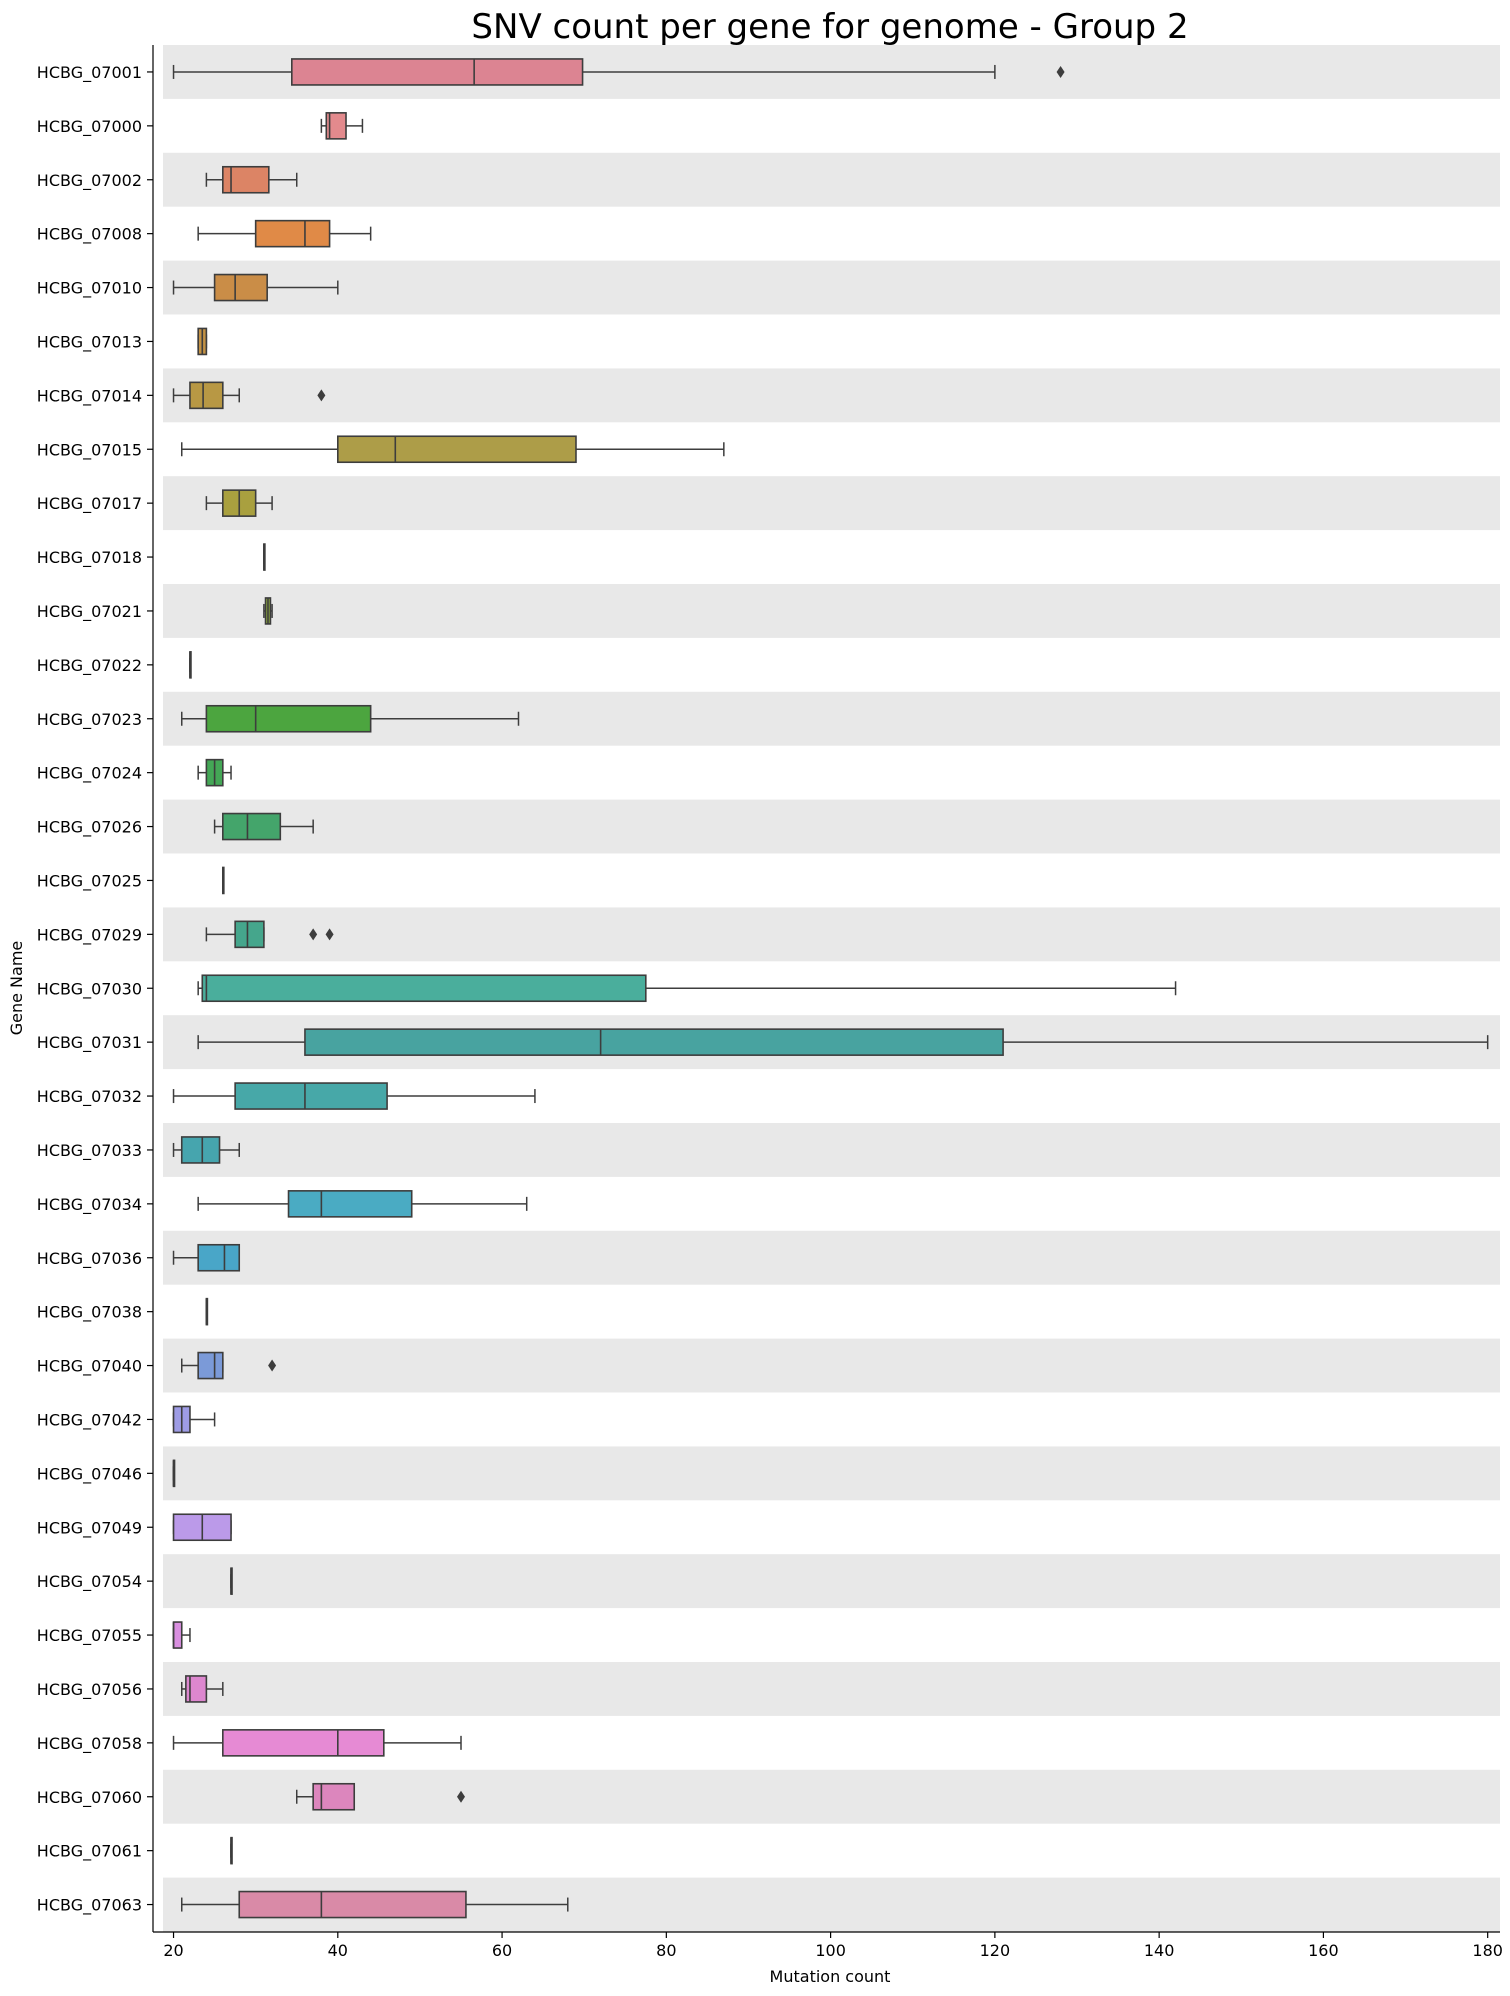 The height and width of the screenshot is (1996, 1510). I want to click on y-tick-label: HCBG_07042, so click(89, 1420).